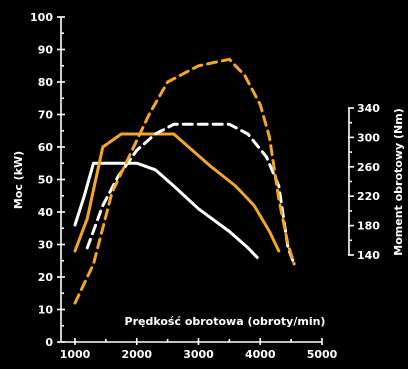 The image size is (408, 369). What do you see at coordinates (46, 50) in the screenshot?
I see `left-y-tick-label: 90` at bounding box center [46, 50].